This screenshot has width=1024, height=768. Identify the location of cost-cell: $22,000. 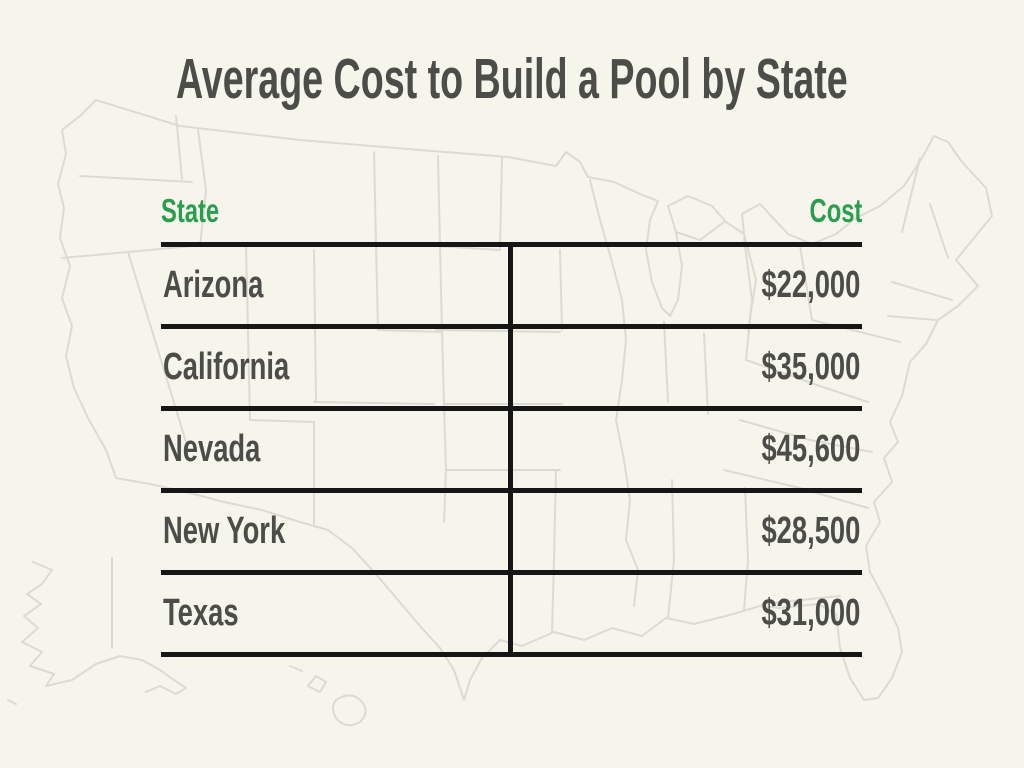
(810, 285).